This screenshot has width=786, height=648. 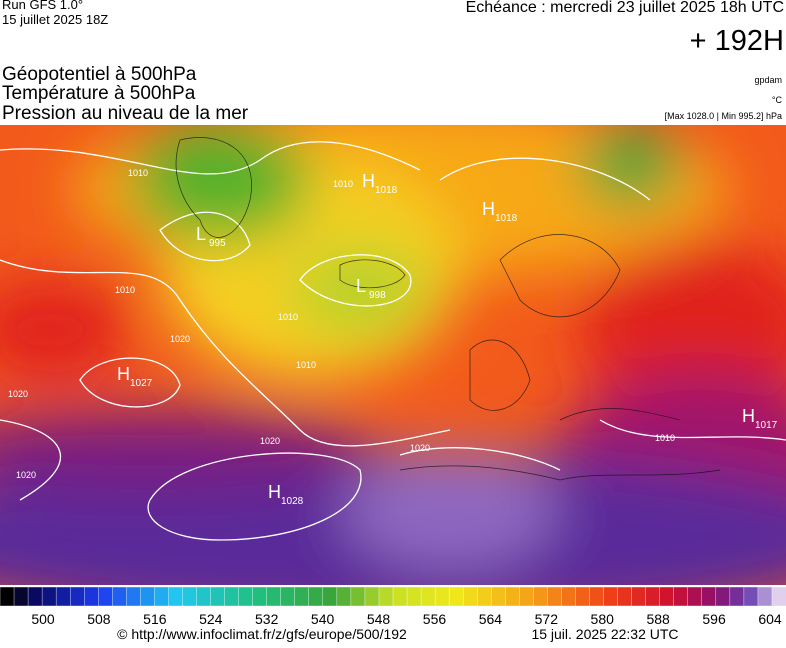 I want to click on colorbar-label: 564, so click(x=491, y=619).